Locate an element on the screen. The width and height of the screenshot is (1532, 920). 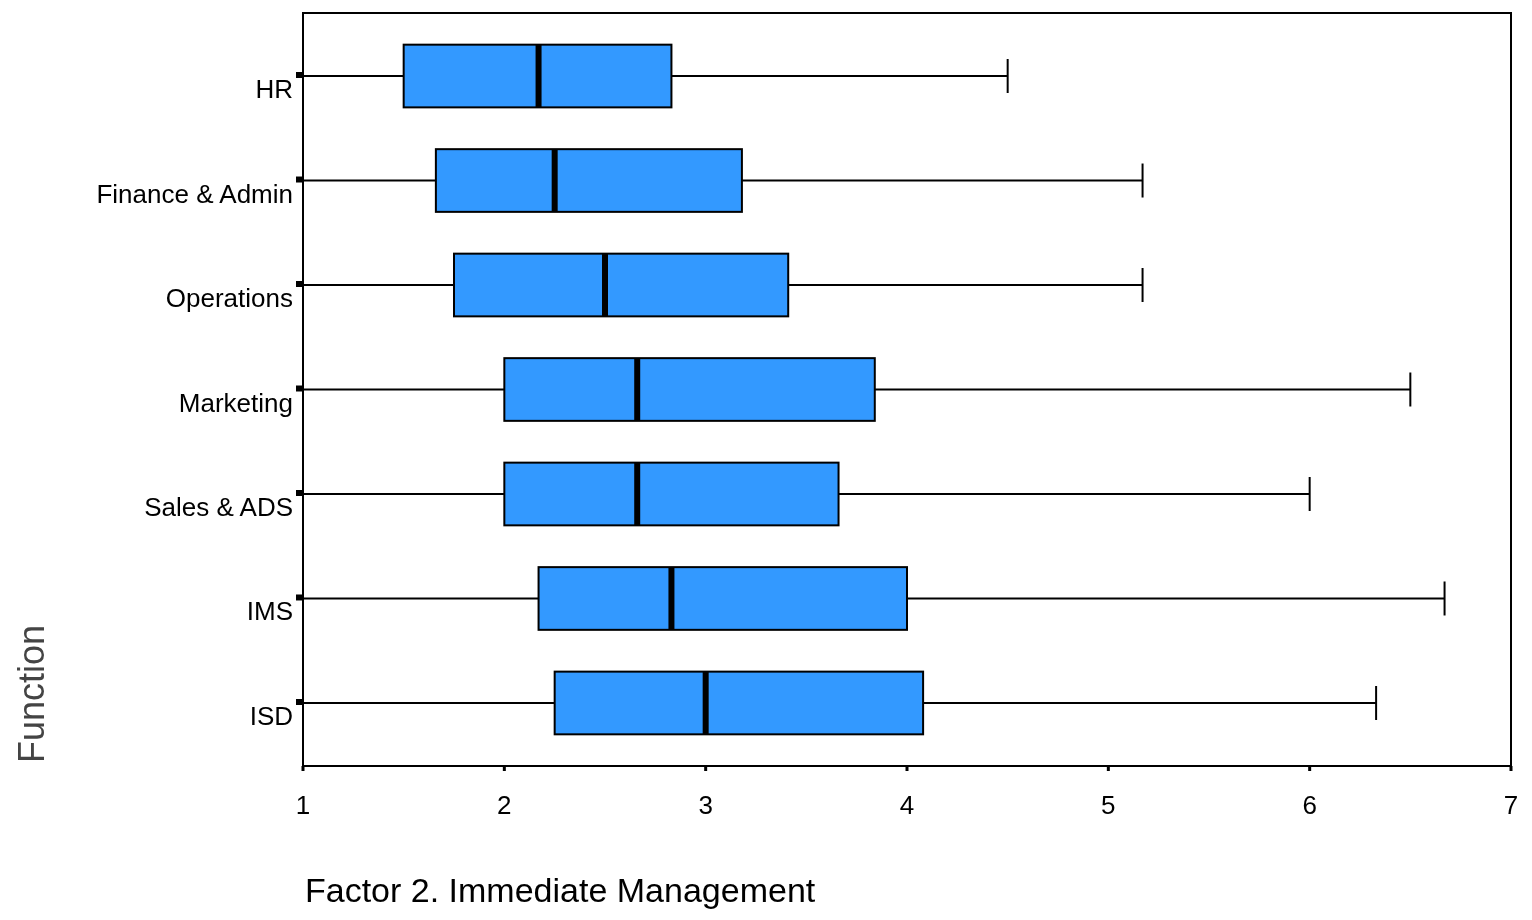
y-tick-label: ISD is located at coordinates (271, 715).